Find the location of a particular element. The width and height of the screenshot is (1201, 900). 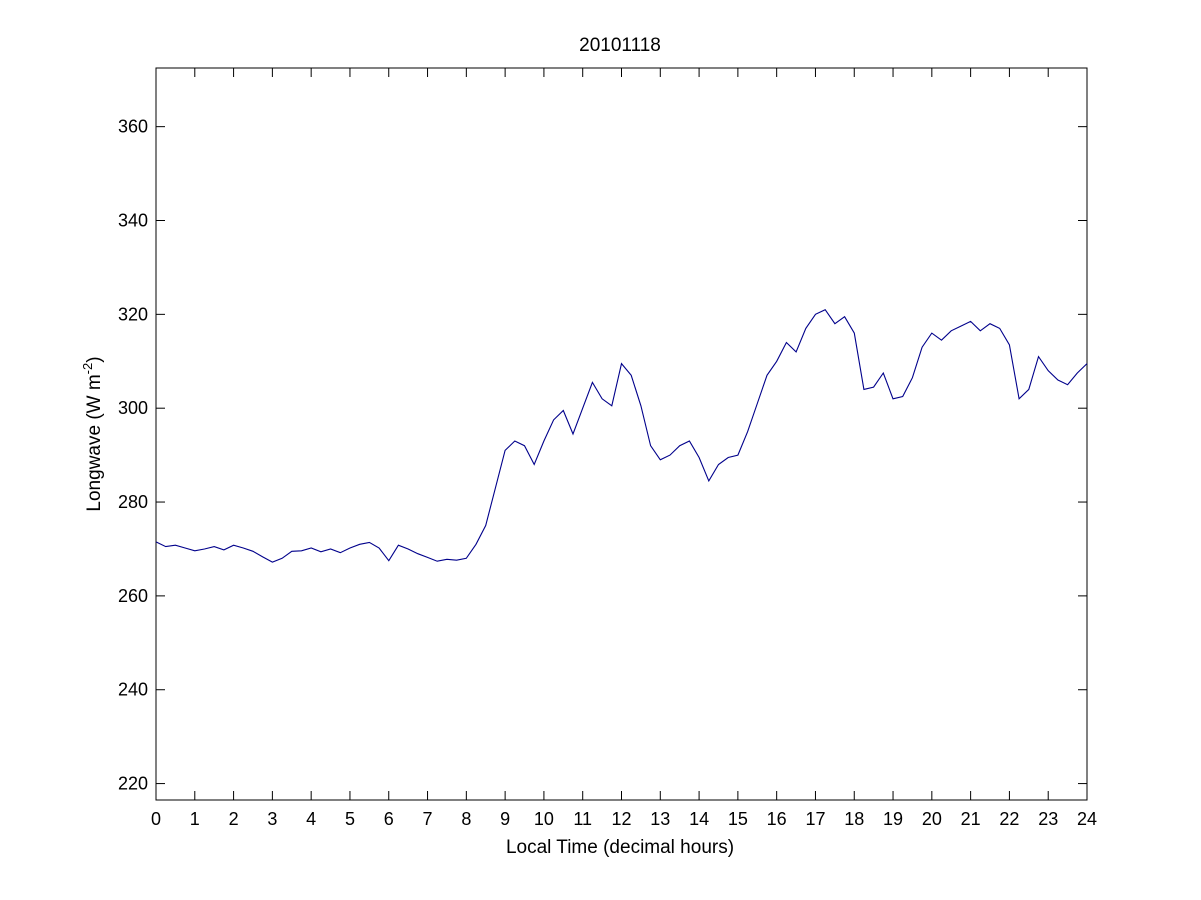

x-tick-label: 16 is located at coordinates (777, 819).